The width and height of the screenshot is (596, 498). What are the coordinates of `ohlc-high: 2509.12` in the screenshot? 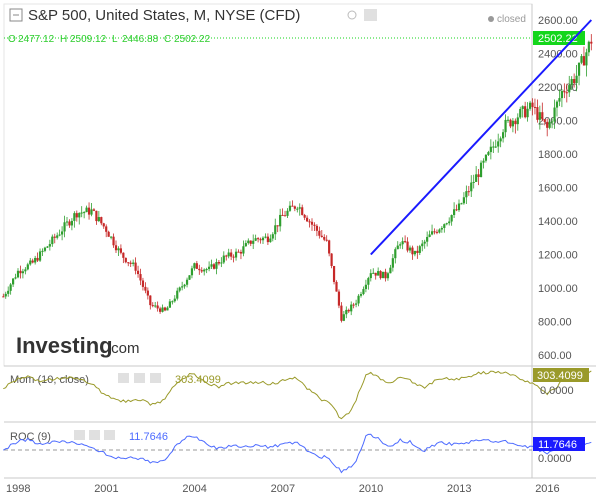 It's located at (88, 39).